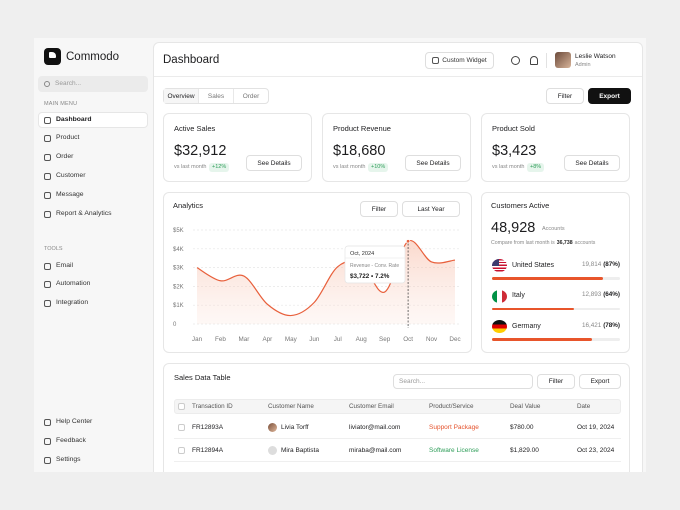 The width and height of the screenshot is (680, 510). I want to click on table-cell: Oct 23, 2024, so click(596, 450).